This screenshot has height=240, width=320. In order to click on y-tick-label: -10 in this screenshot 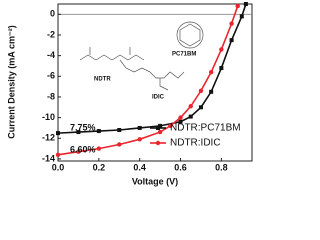, I will do `click(48, 117)`.